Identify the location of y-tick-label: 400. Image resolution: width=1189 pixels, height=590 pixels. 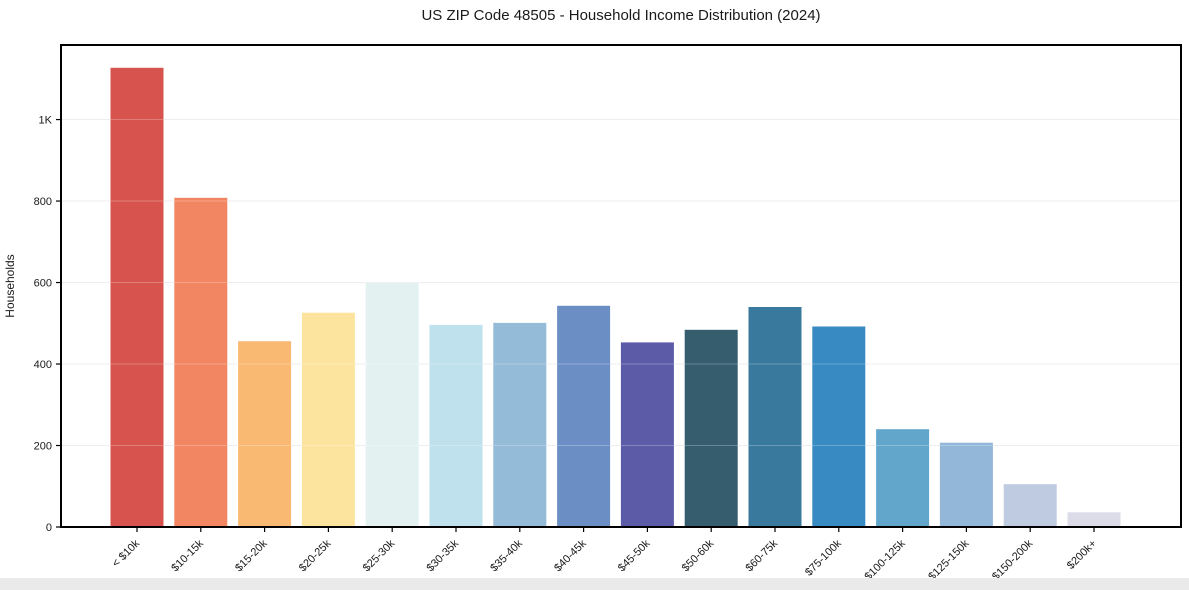
(43, 365).